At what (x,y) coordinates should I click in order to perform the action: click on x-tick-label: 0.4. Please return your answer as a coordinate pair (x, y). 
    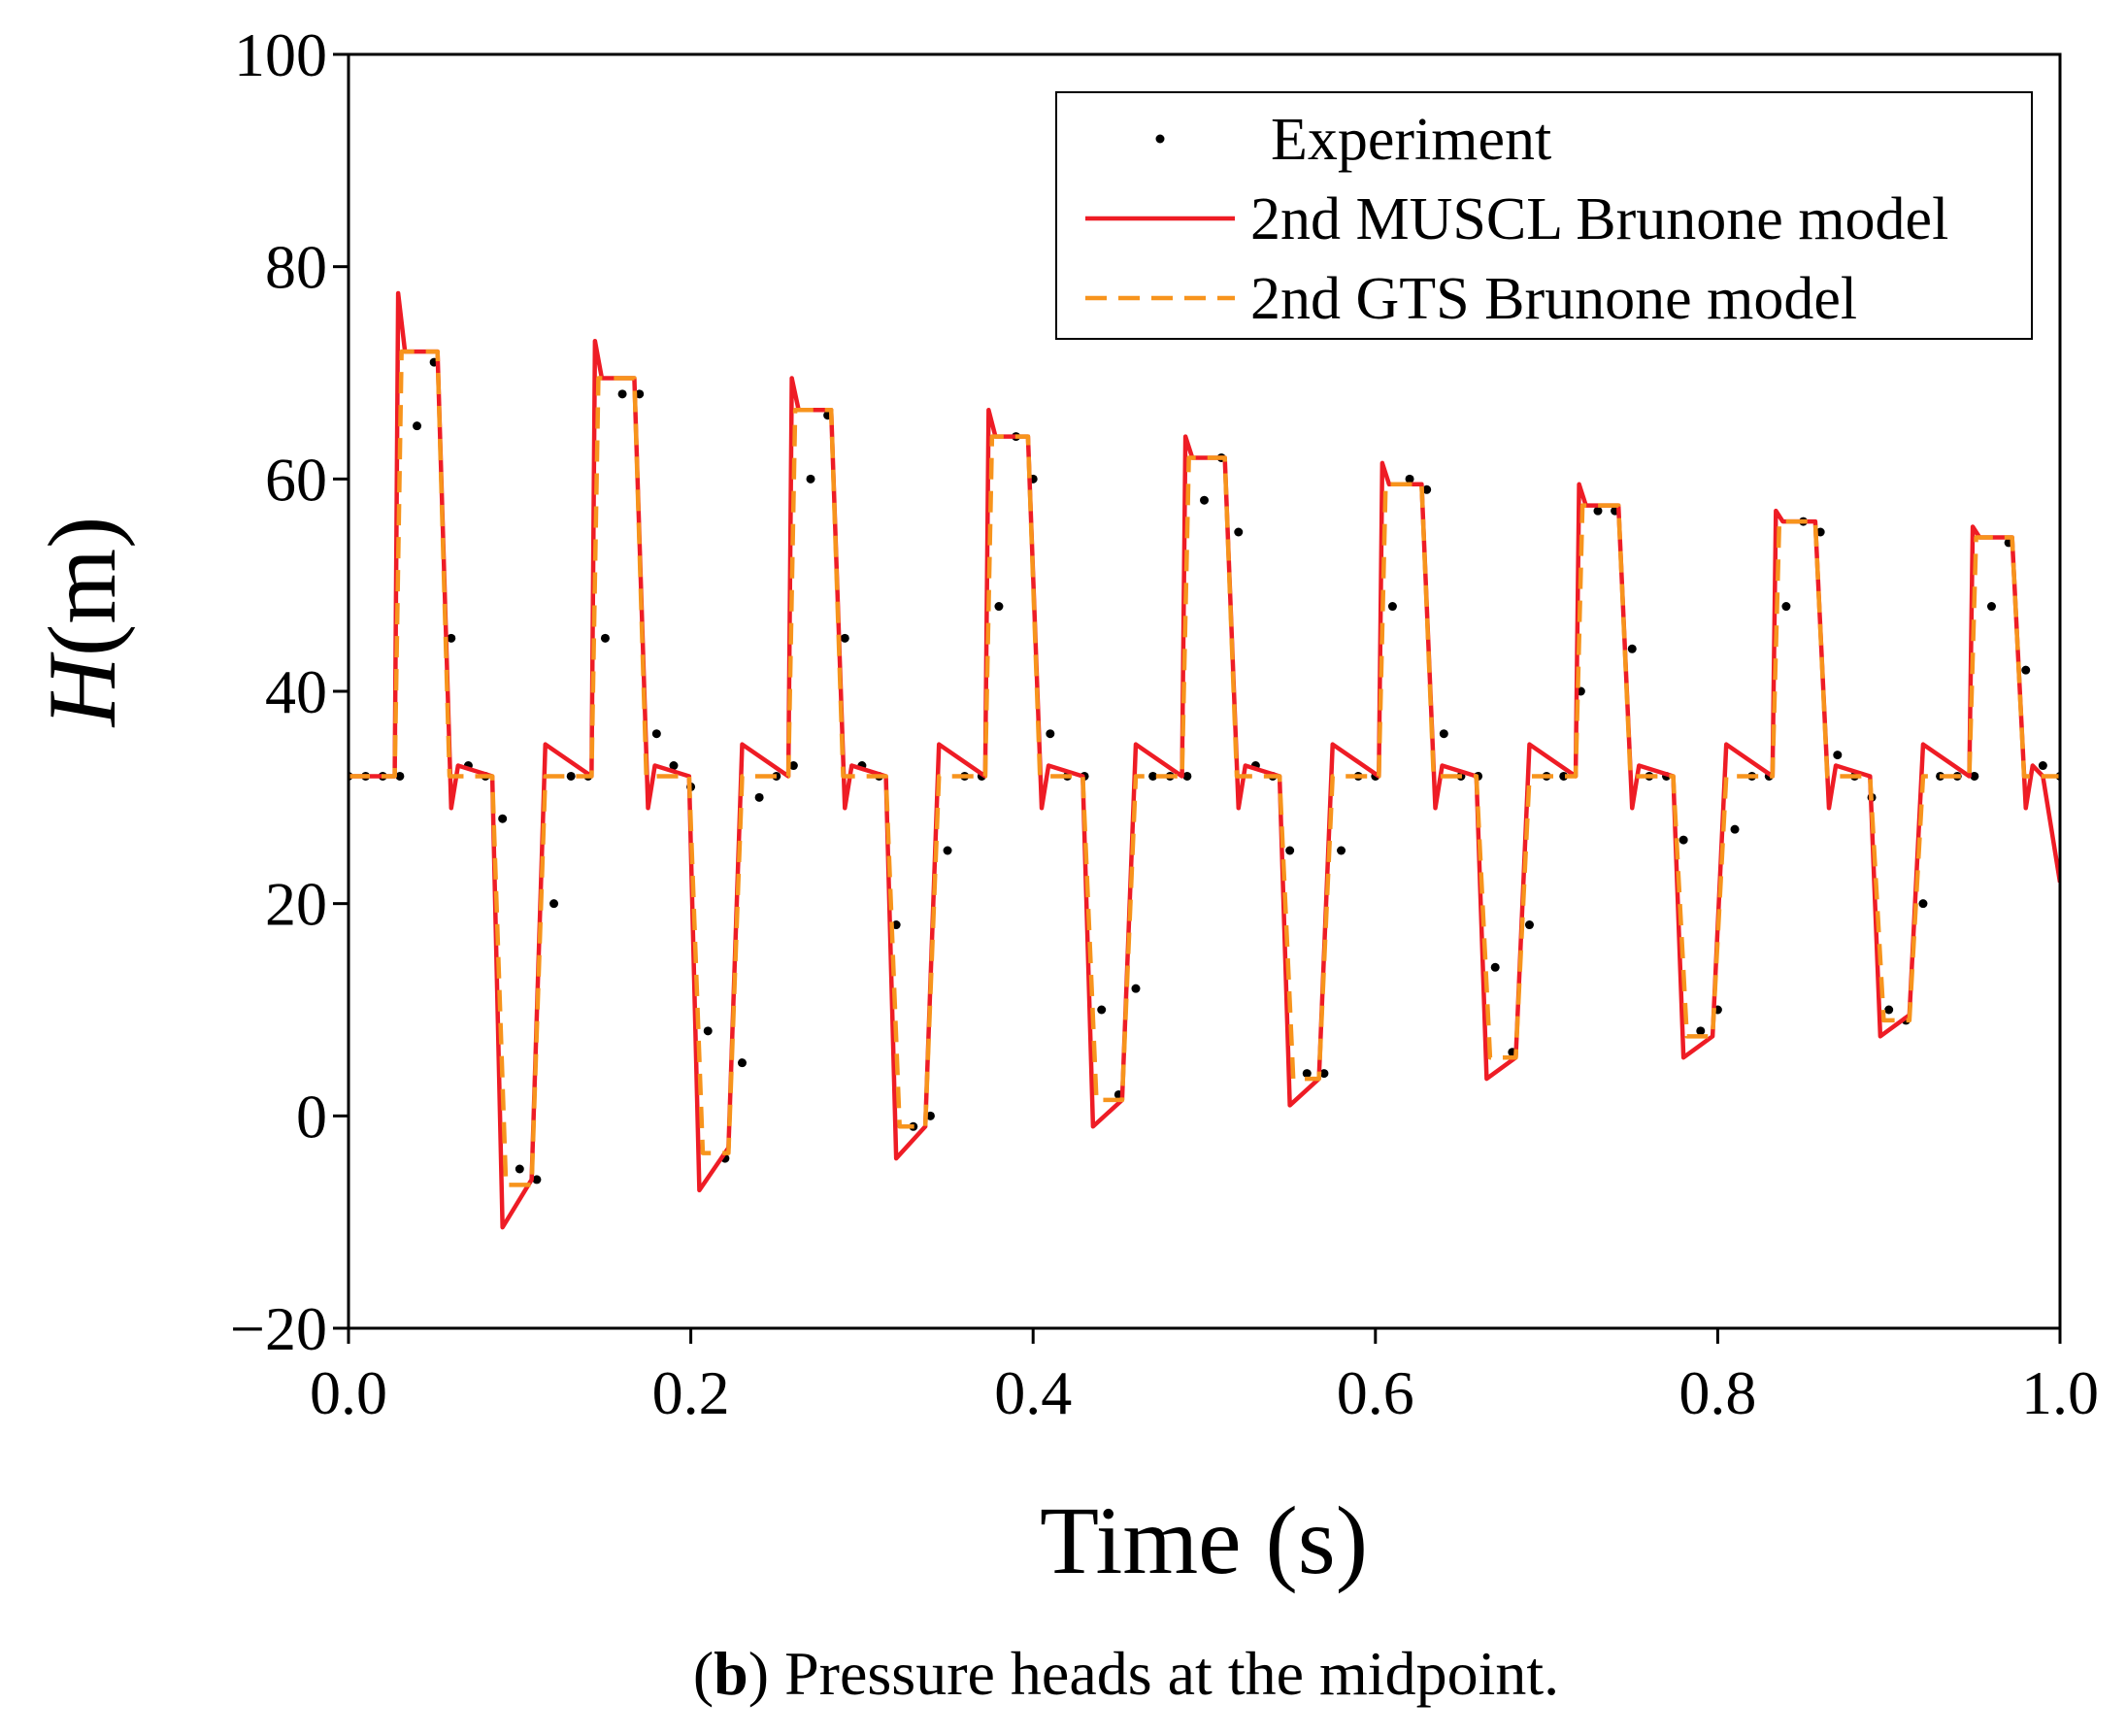
    Looking at the image, I should click on (1033, 1392).